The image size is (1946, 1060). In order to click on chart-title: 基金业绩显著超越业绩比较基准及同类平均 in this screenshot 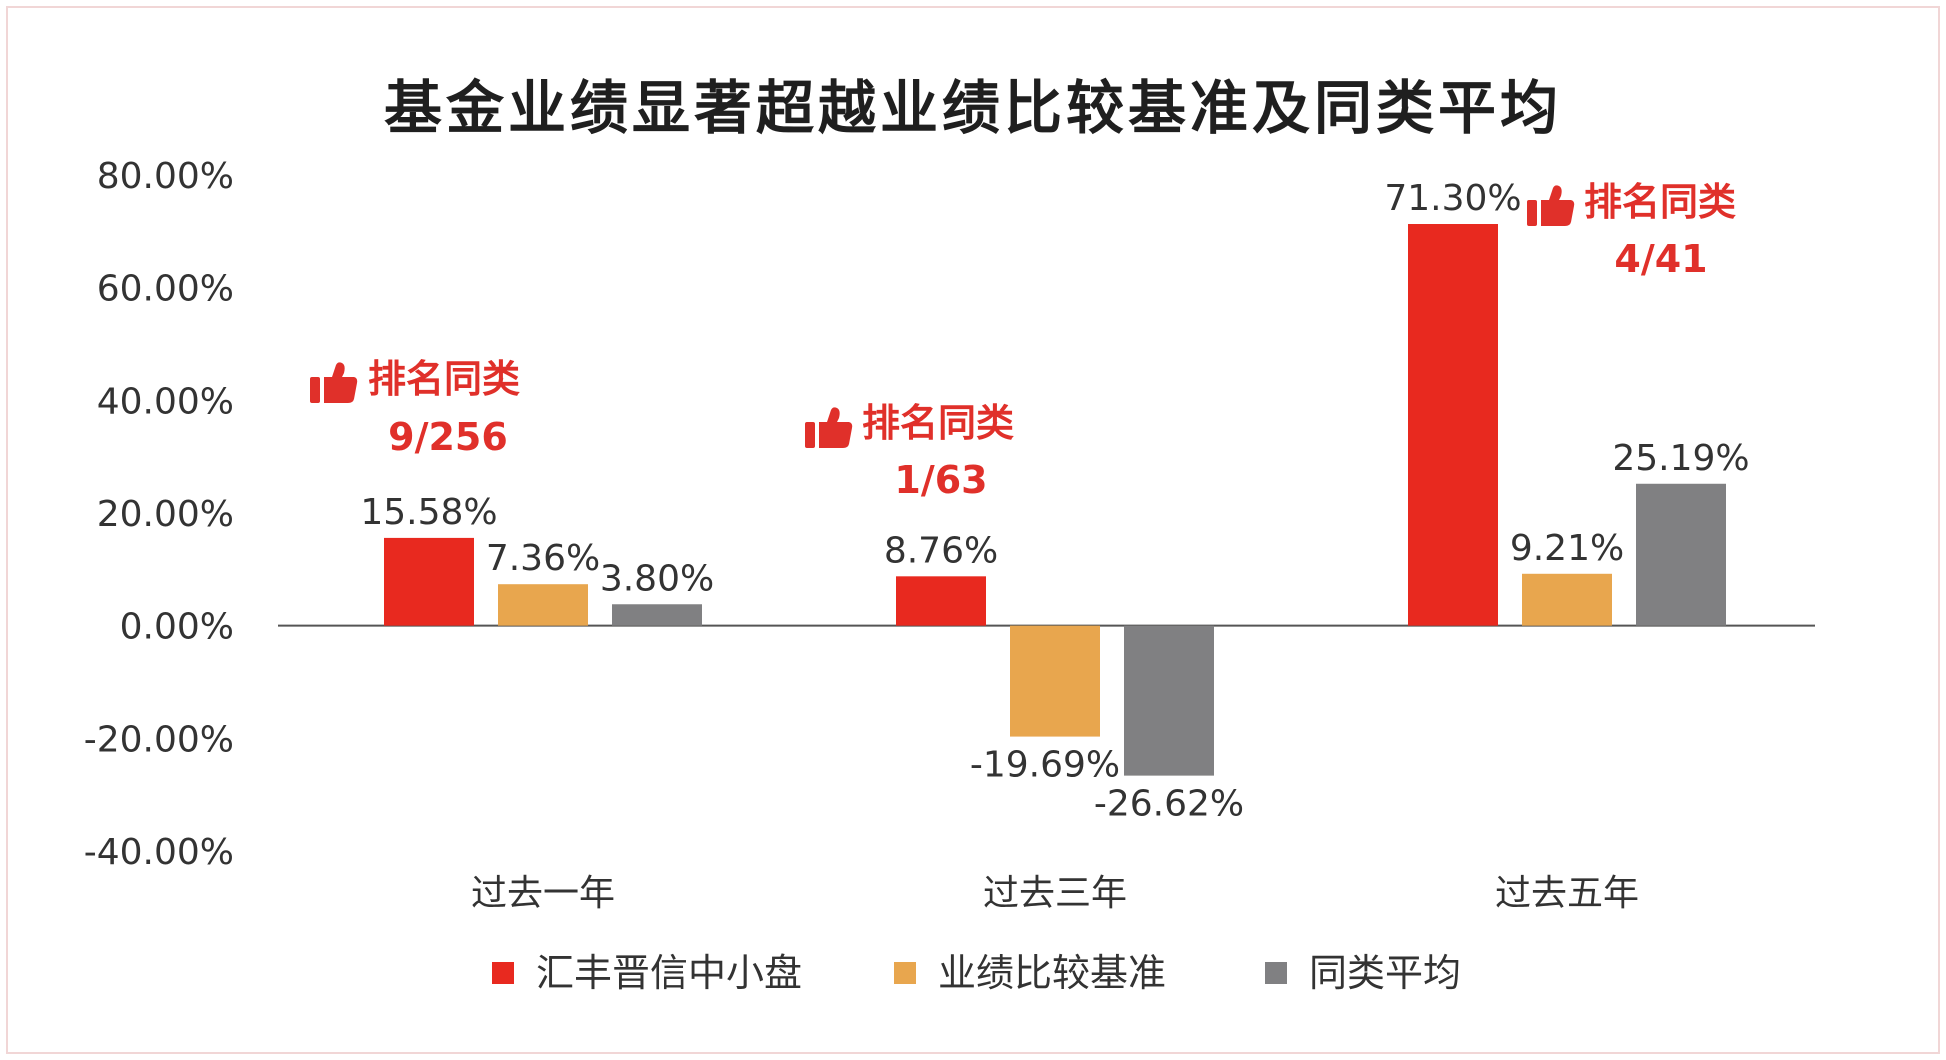, I will do `click(973, 108)`.